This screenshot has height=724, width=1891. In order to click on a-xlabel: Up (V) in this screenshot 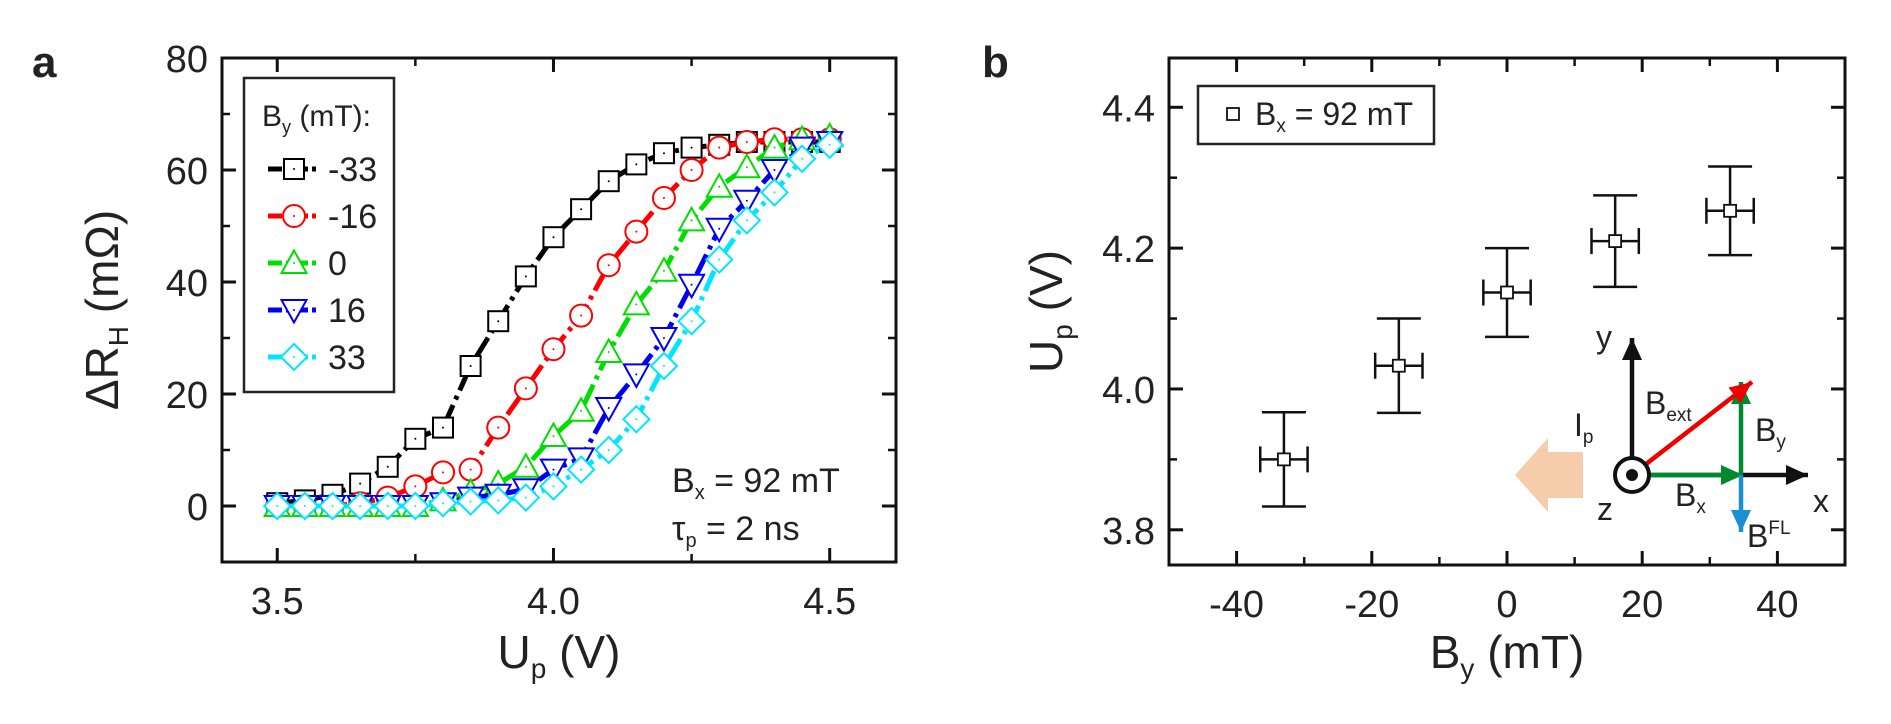, I will do `click(559, 655)`.